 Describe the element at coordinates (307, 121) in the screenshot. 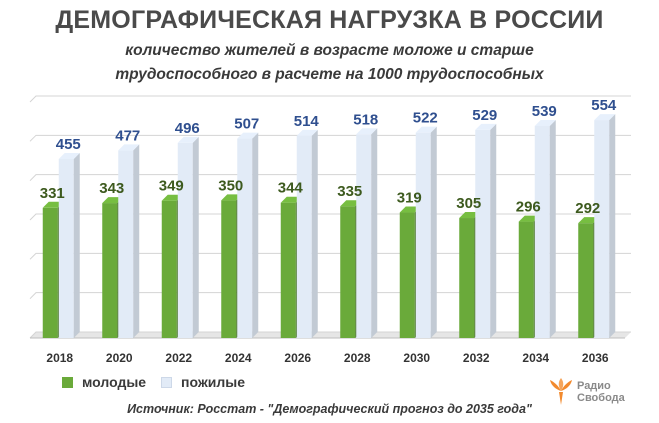

I see `data-label-old-2026: 514` at that location.